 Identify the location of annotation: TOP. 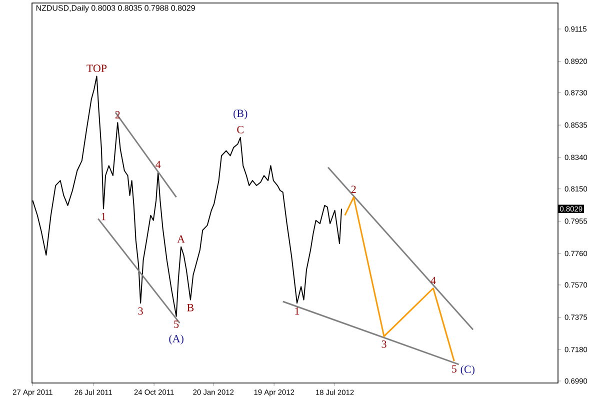
(96, 68).